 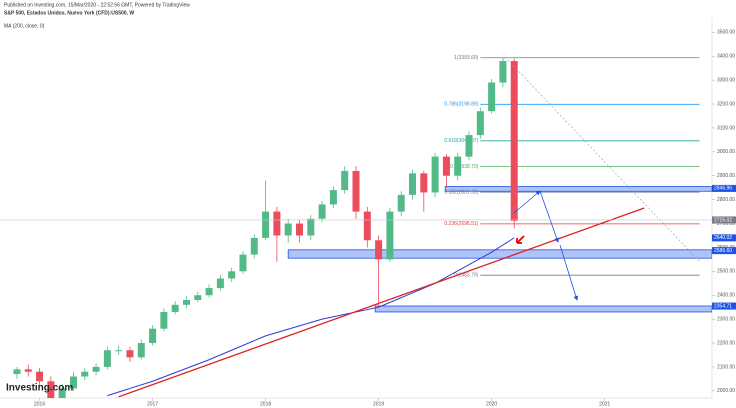 What do you see at coordinates (466, 276) in the screenshot?
I see `fib-label: 0(2483.79)` at bounding box center [466, 276].